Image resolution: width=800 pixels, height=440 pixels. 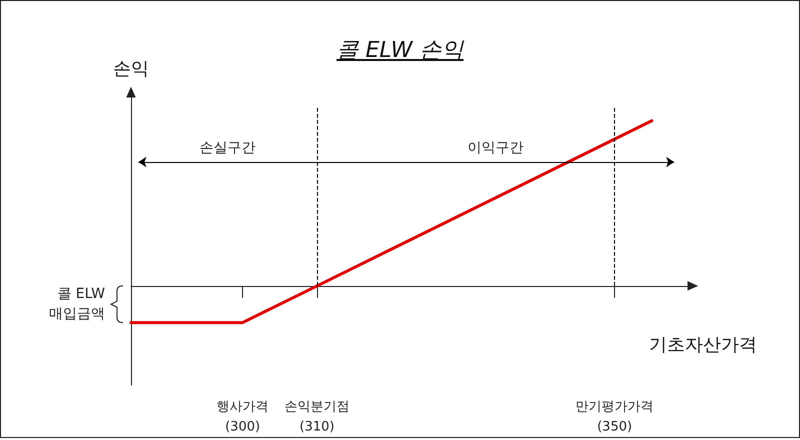 I want to click on x-axis-title: 기초자산가격, so click(x=703, y=345).